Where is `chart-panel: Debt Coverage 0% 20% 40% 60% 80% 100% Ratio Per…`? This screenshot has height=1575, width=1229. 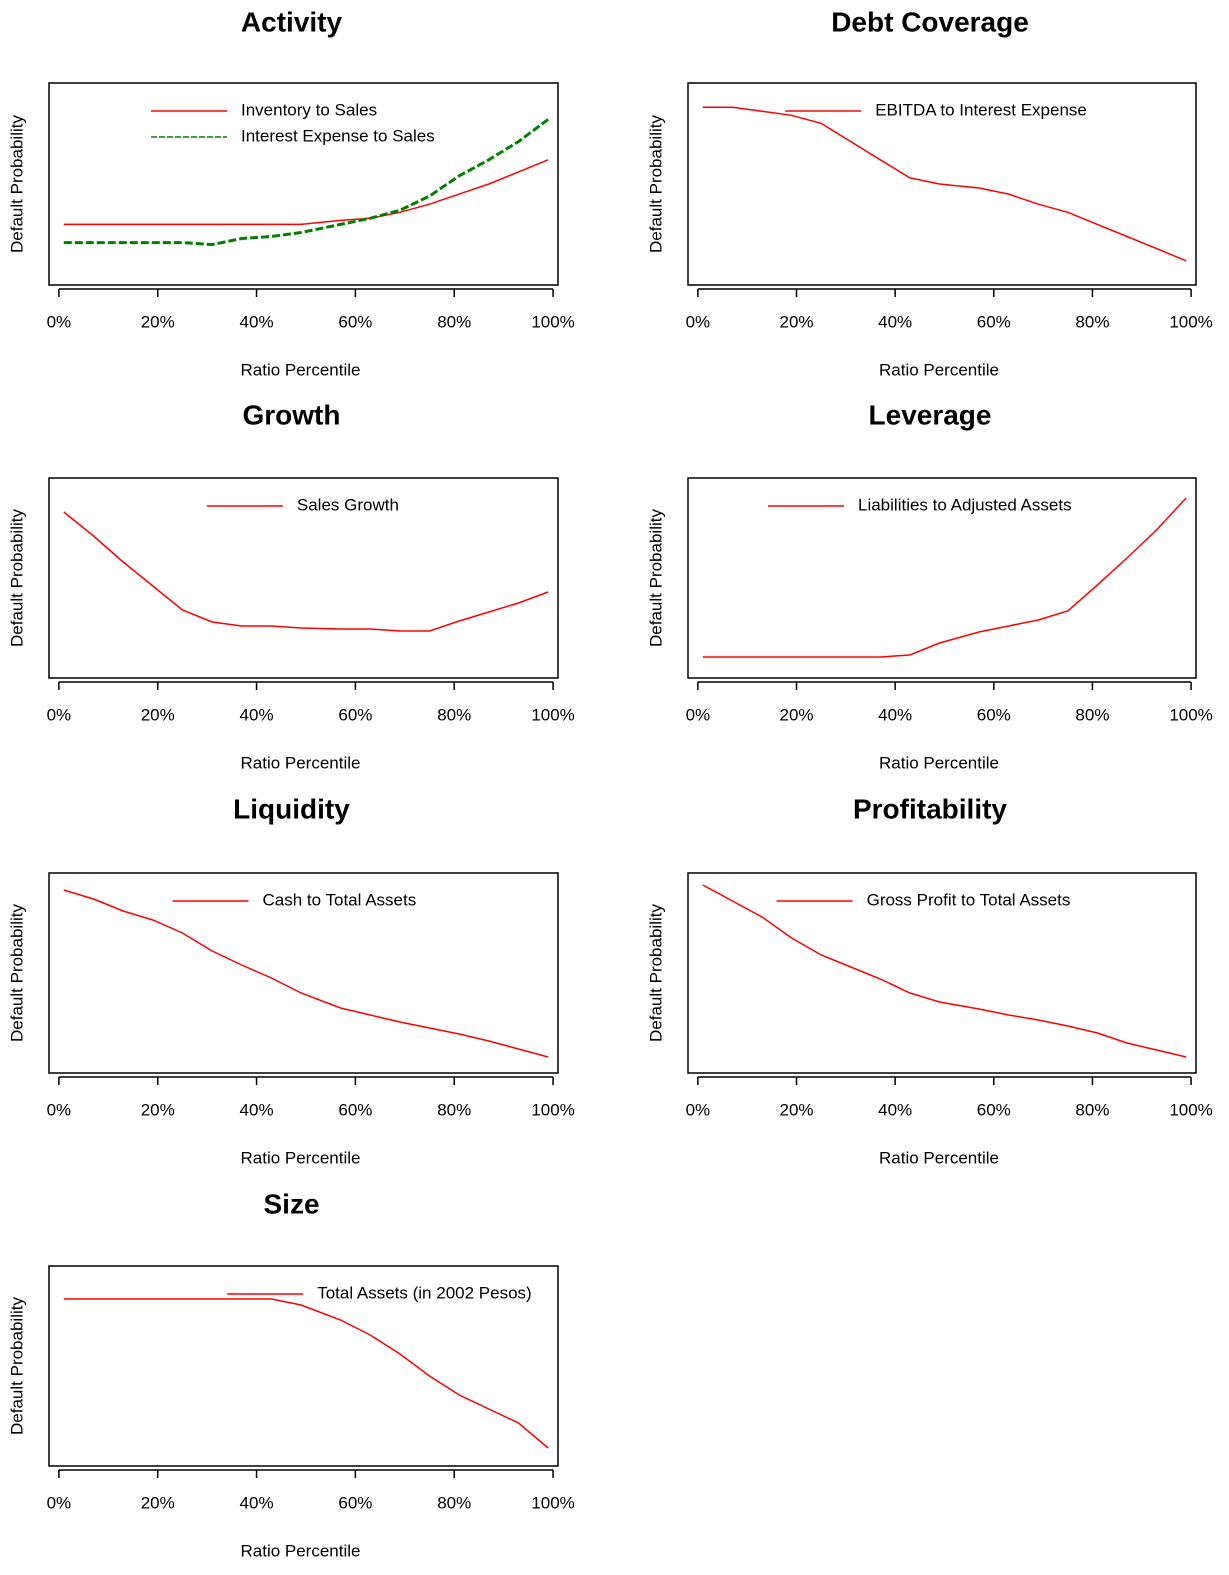
chart-panel: Debt Coverage 0% 20% 40% 60% 80% 100% Ratio Per… is located at coordinates (929, 192).